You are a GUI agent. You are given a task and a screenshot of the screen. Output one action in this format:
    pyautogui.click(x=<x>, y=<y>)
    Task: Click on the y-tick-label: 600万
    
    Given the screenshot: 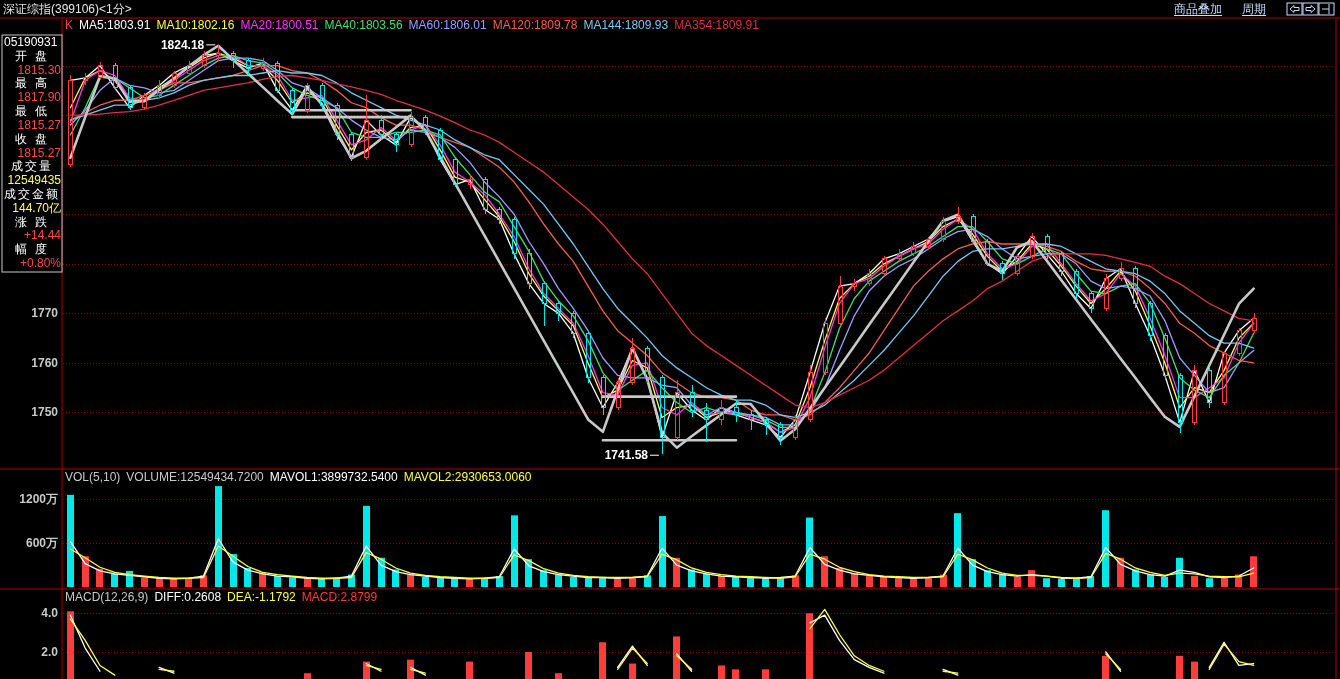 What is the action you would take?
    pyautogui.click(x=41, y=543)
    